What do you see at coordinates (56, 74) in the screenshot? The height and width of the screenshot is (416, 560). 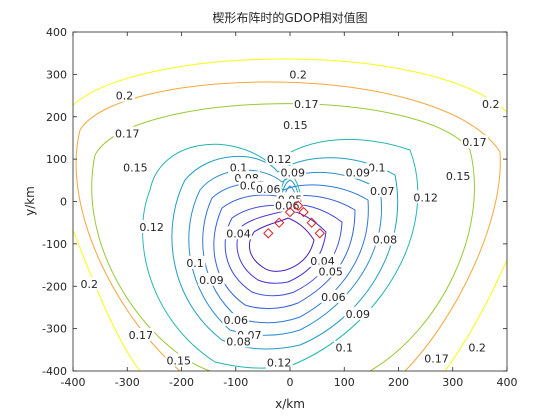 I see `y-tick-label: 300` at bounding box center [56, 74].